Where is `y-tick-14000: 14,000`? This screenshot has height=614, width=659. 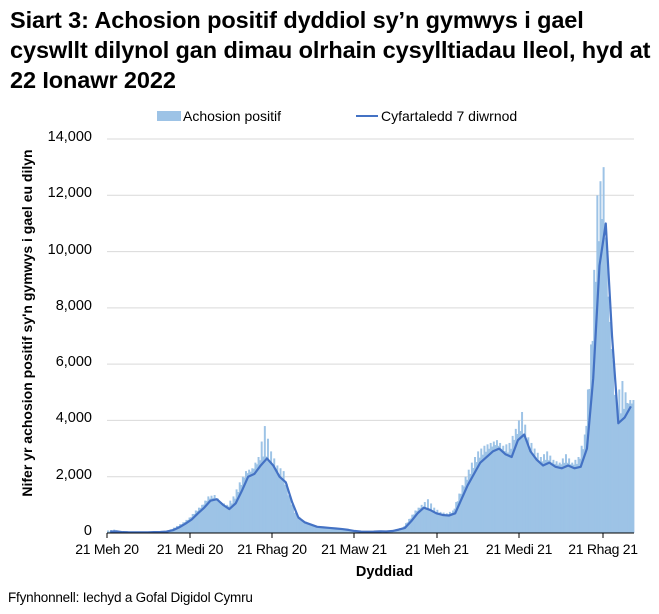 y-tick-14000: 14,000 is located at coordinates (69, 137).